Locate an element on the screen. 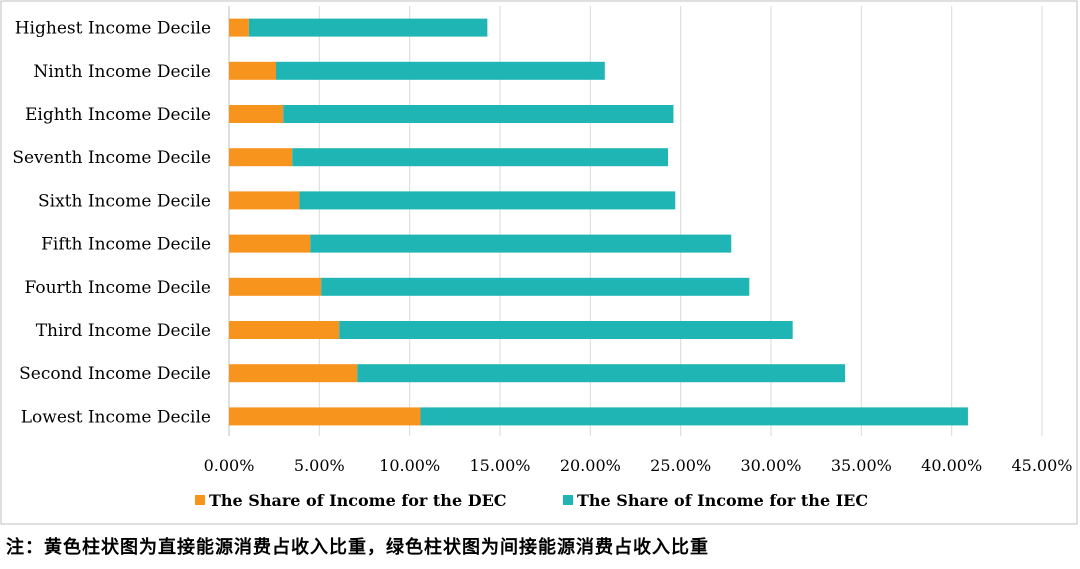 The image size is (1080, 569). x-tick-label: 20.00% is located at coordinates (590, 465).